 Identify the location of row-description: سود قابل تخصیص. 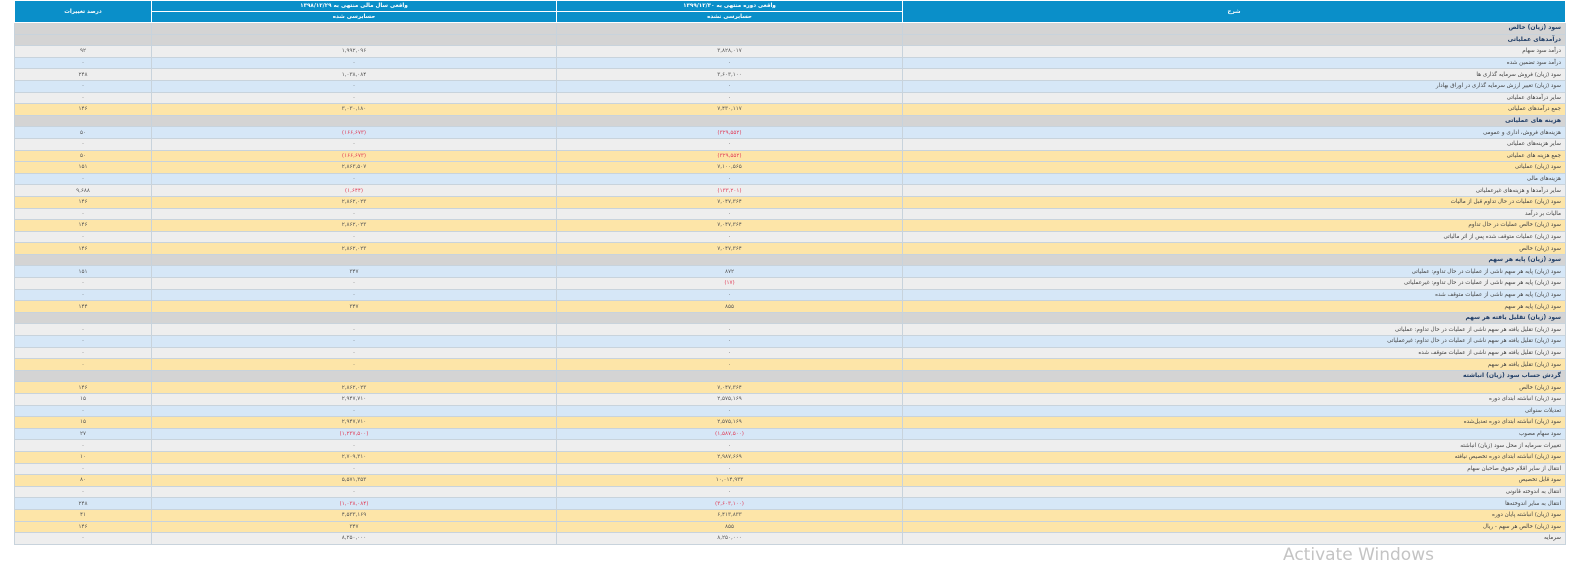
(1234, 480).